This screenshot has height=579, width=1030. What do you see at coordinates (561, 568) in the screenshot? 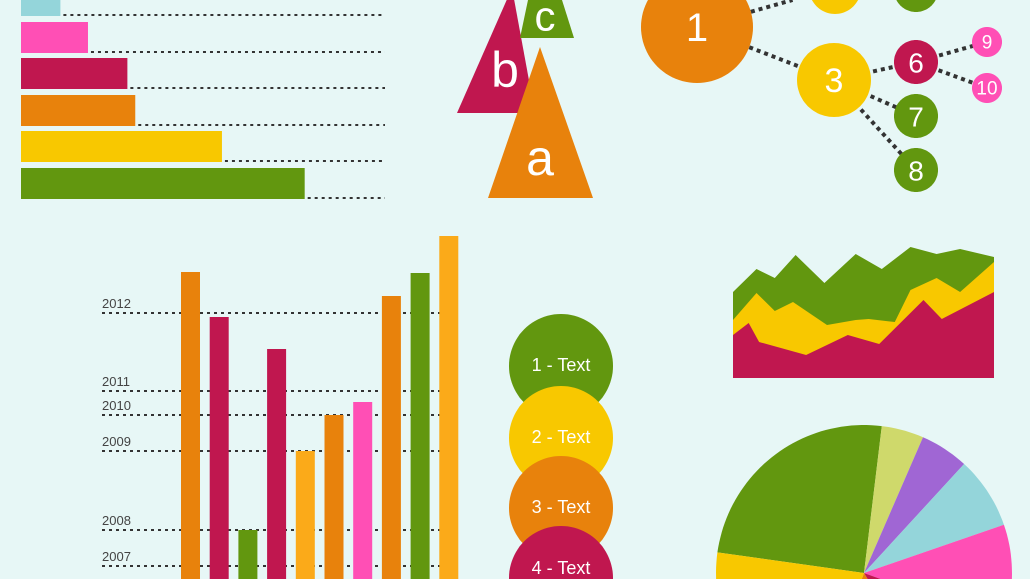
I see `bubble-label: 4 - Text` at bounding box center [561, 568].